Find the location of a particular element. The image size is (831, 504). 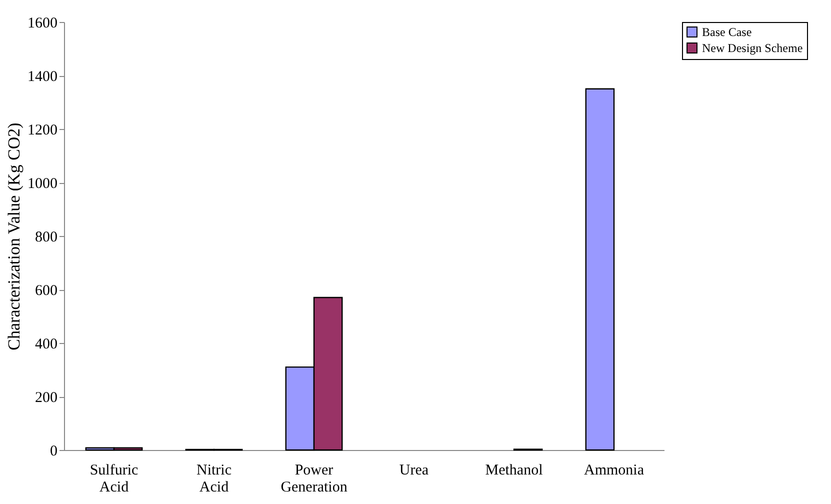

x-tick-label: Ammonia is located at coordinates (614, 470).